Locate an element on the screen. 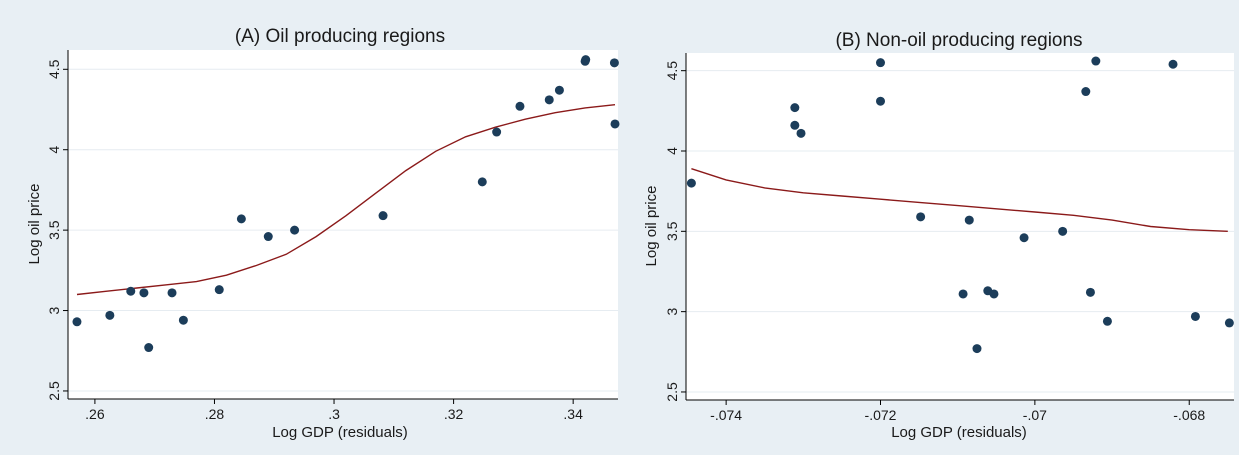  chart-a-x-tick-label: .34 is located at coordinates (573, 414).